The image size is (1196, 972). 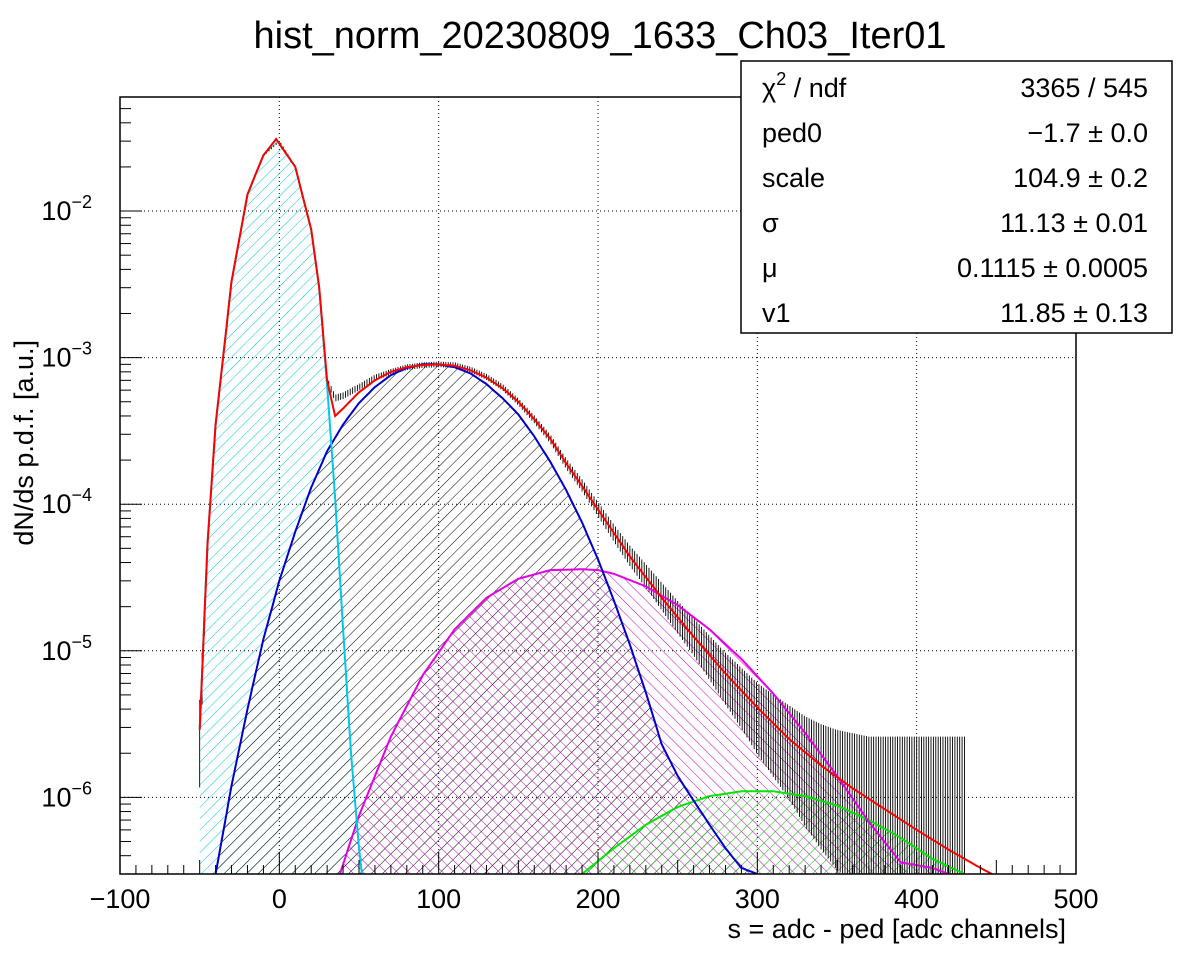 I want to click on x-tick-label: −100, so click(x=120, y=899).